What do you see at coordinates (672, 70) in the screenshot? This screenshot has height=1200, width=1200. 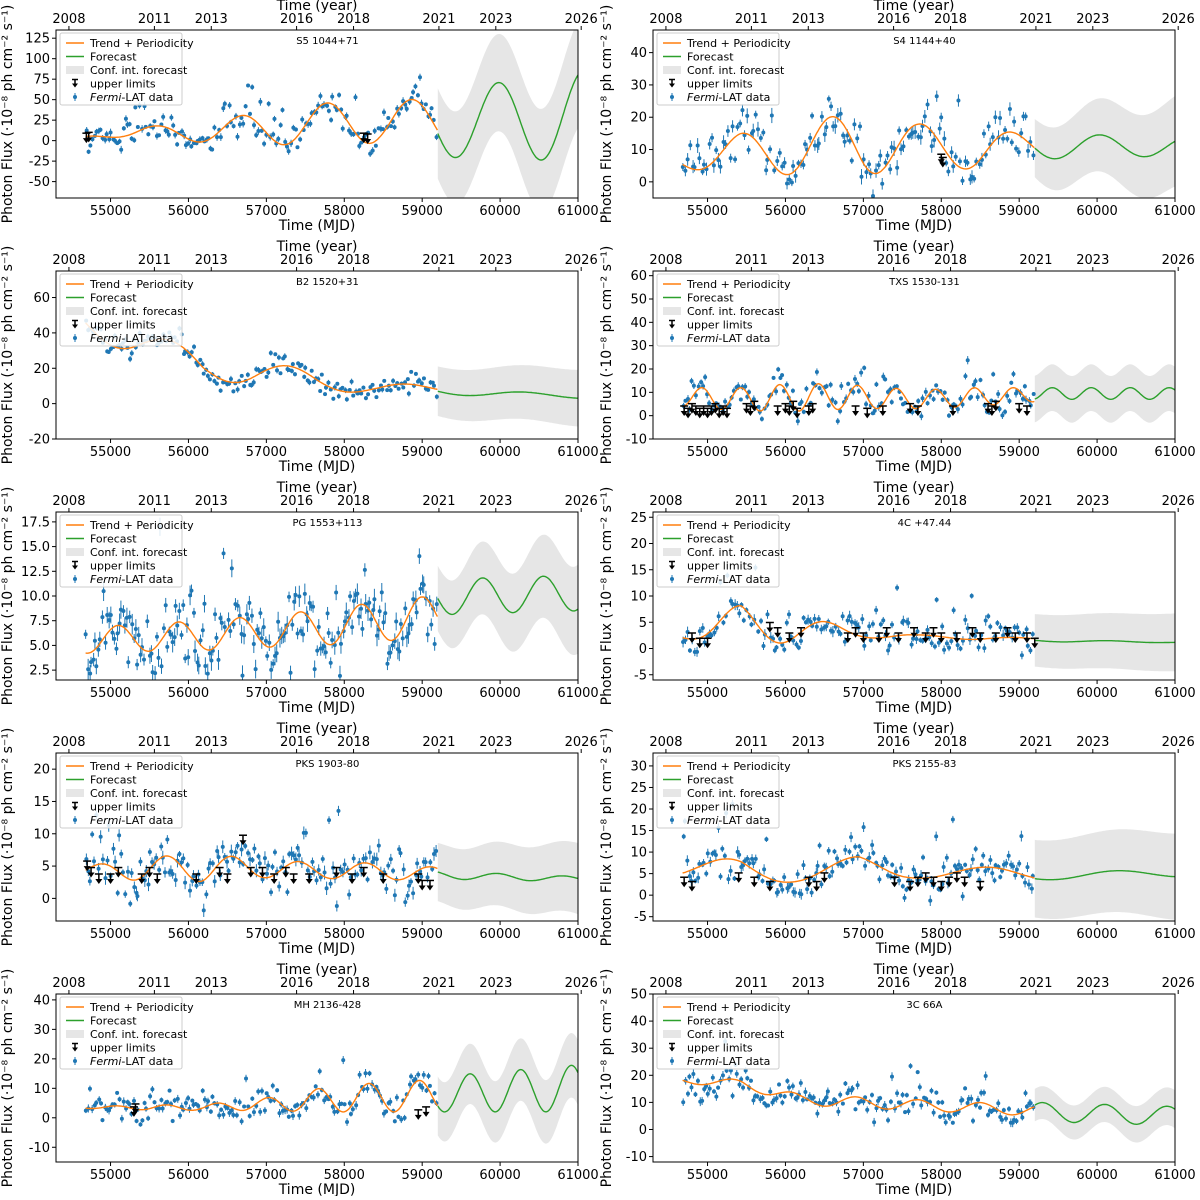 I see `legend-conf-swatch` at bounding box center [672, 70].